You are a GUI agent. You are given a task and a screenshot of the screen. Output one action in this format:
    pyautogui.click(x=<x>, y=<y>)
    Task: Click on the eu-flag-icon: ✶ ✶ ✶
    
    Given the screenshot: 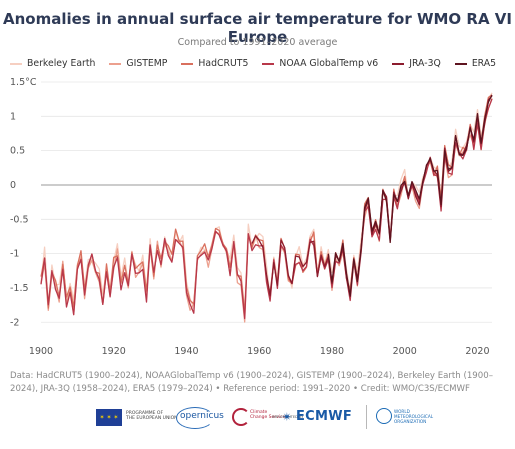 What is the action you would take?
    pyautogui.click(x=109, y=417)
    